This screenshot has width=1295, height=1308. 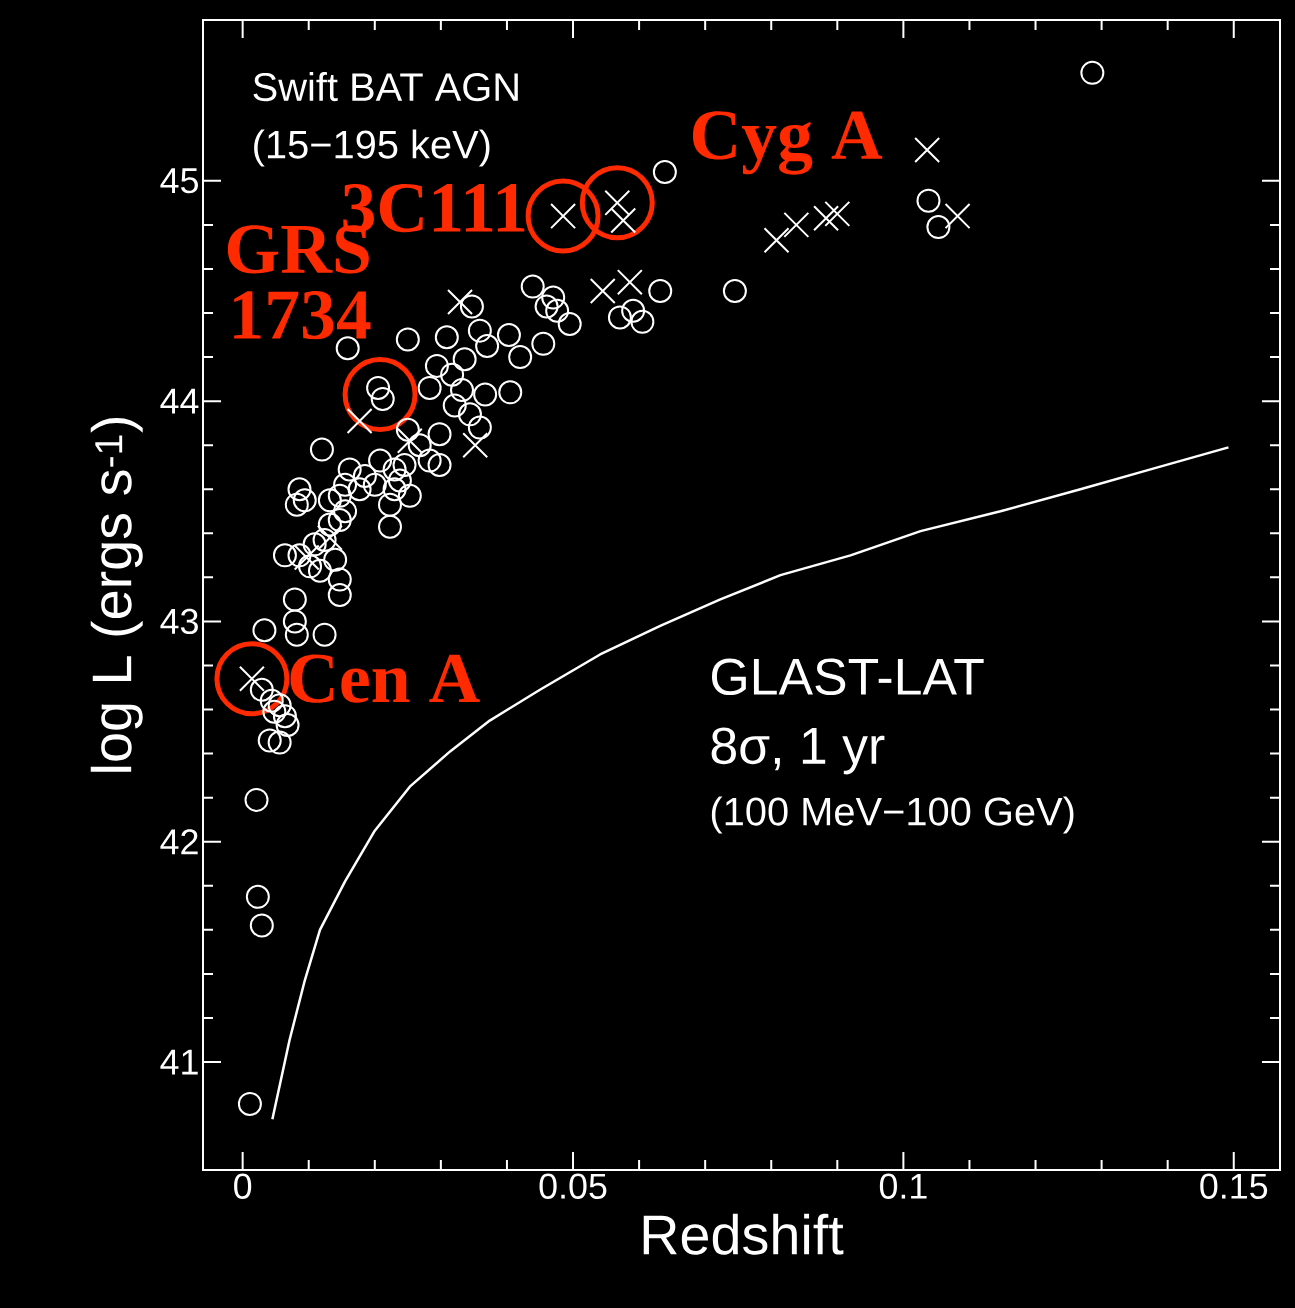 I want to click on y-tick-label: 44, so click(x=179, y=401).